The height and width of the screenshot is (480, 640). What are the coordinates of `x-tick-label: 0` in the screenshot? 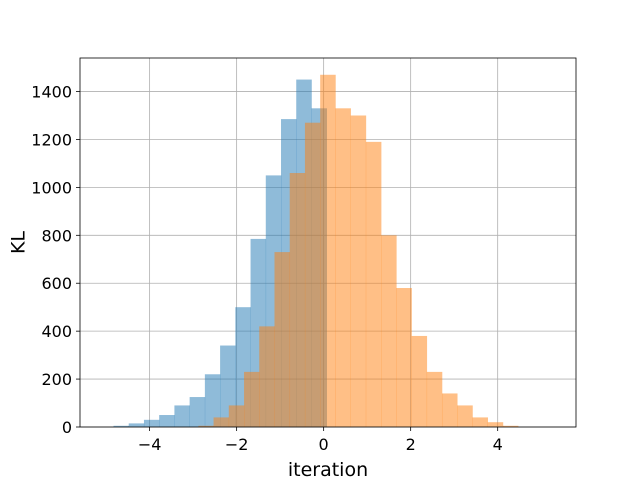 It's located at (324, 444).